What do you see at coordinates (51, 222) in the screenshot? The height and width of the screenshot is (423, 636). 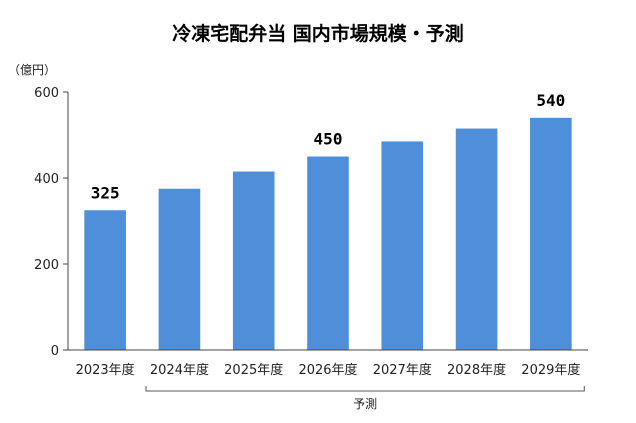 I see `y-axis: 0 200 400 600` at bounding box center [51, 222].